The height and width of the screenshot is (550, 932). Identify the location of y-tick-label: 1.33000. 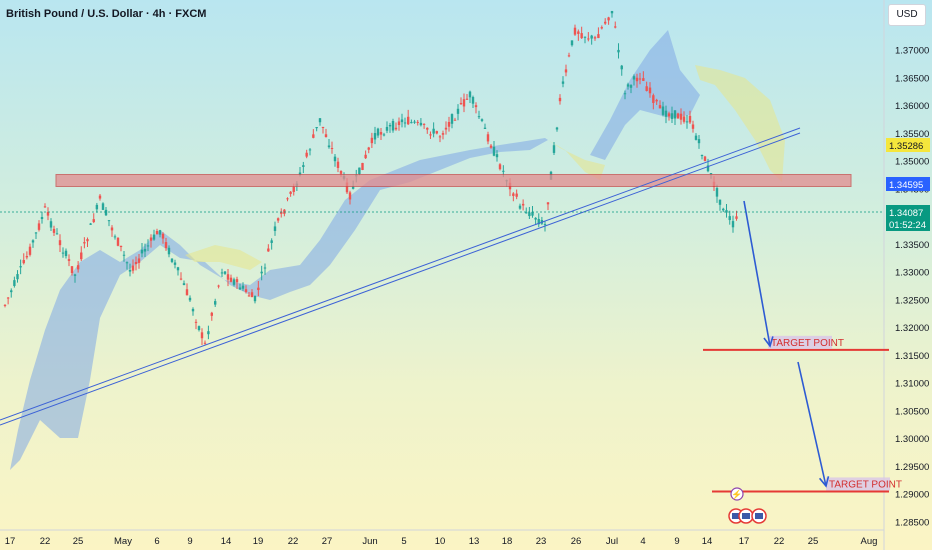
(912, 273).